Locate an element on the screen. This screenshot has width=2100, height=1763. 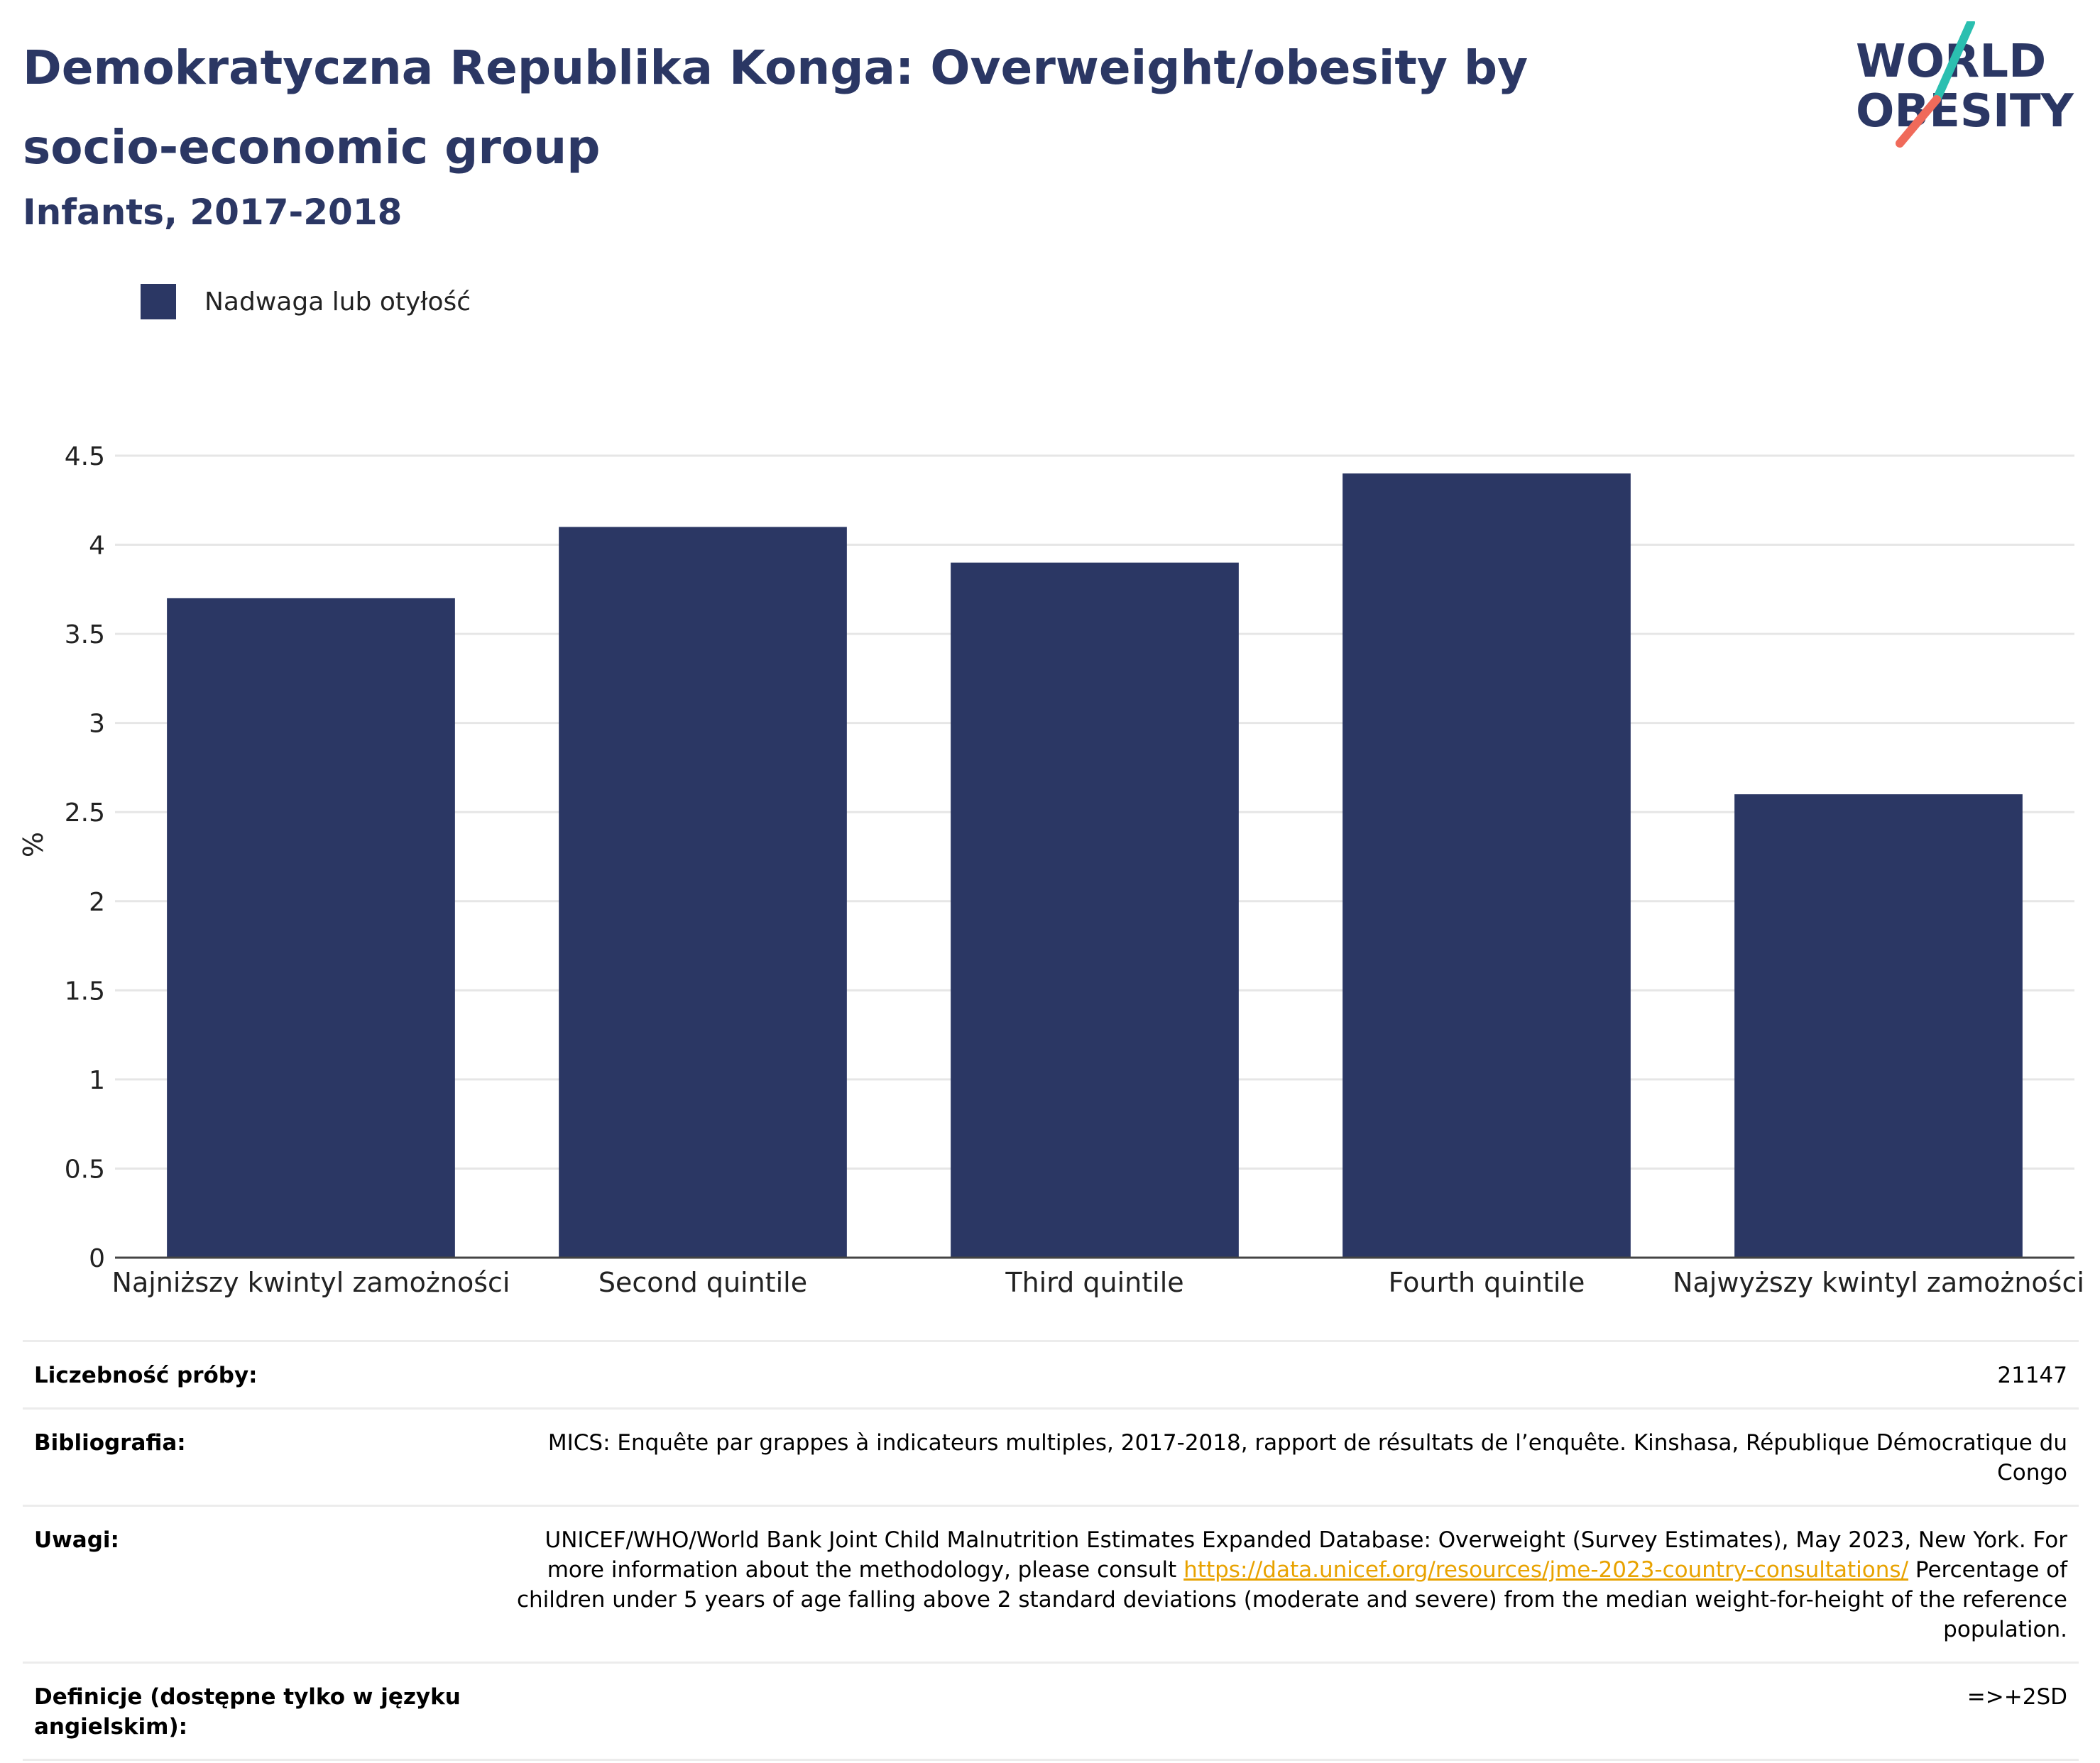
world-obesity-logo: WORLD OBESITY is located at coordinates (1965, 84).